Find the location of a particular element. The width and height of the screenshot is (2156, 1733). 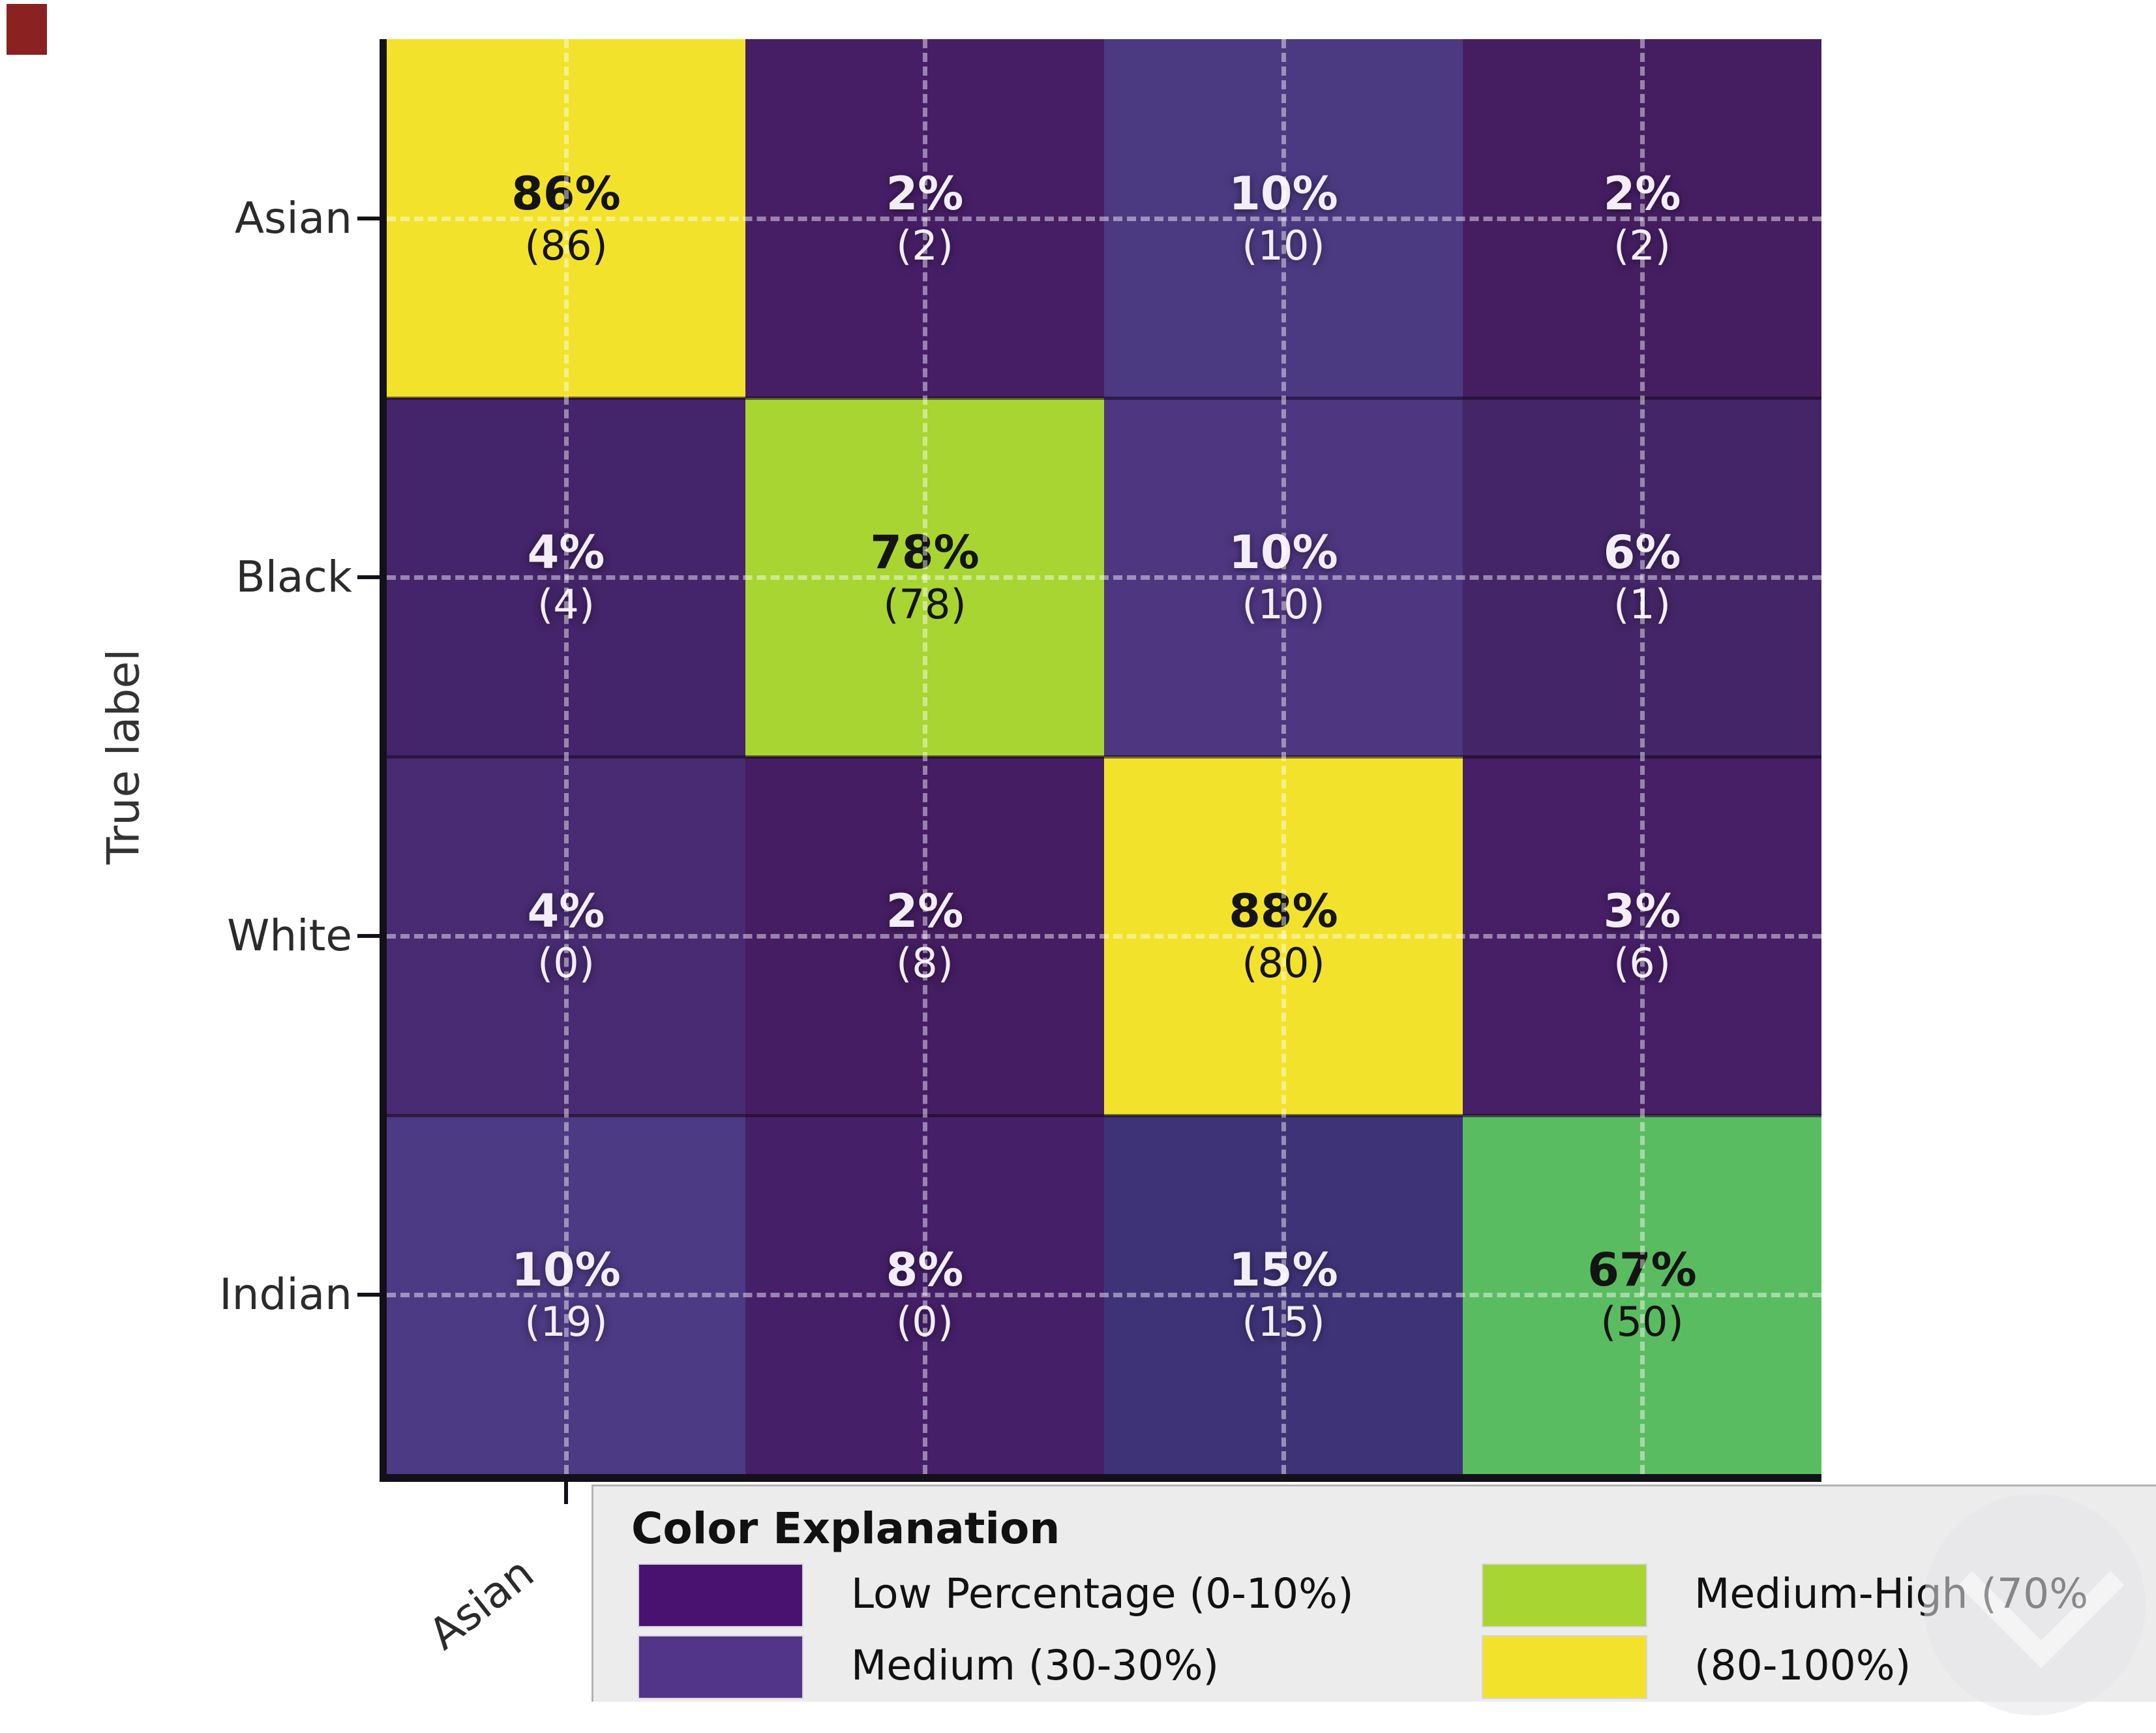

red-corner-marker is located at coordinates (27, 30).